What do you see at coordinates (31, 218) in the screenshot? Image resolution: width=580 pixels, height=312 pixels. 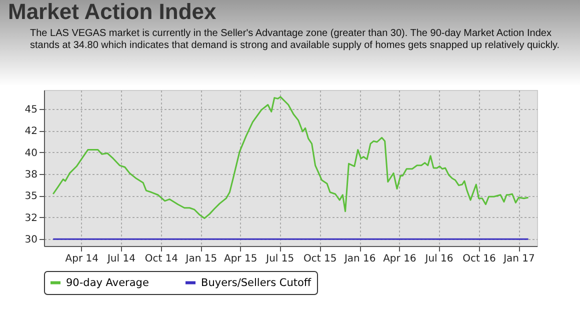 I see `y-tick-label: 32` at bounding box center [31, 218].